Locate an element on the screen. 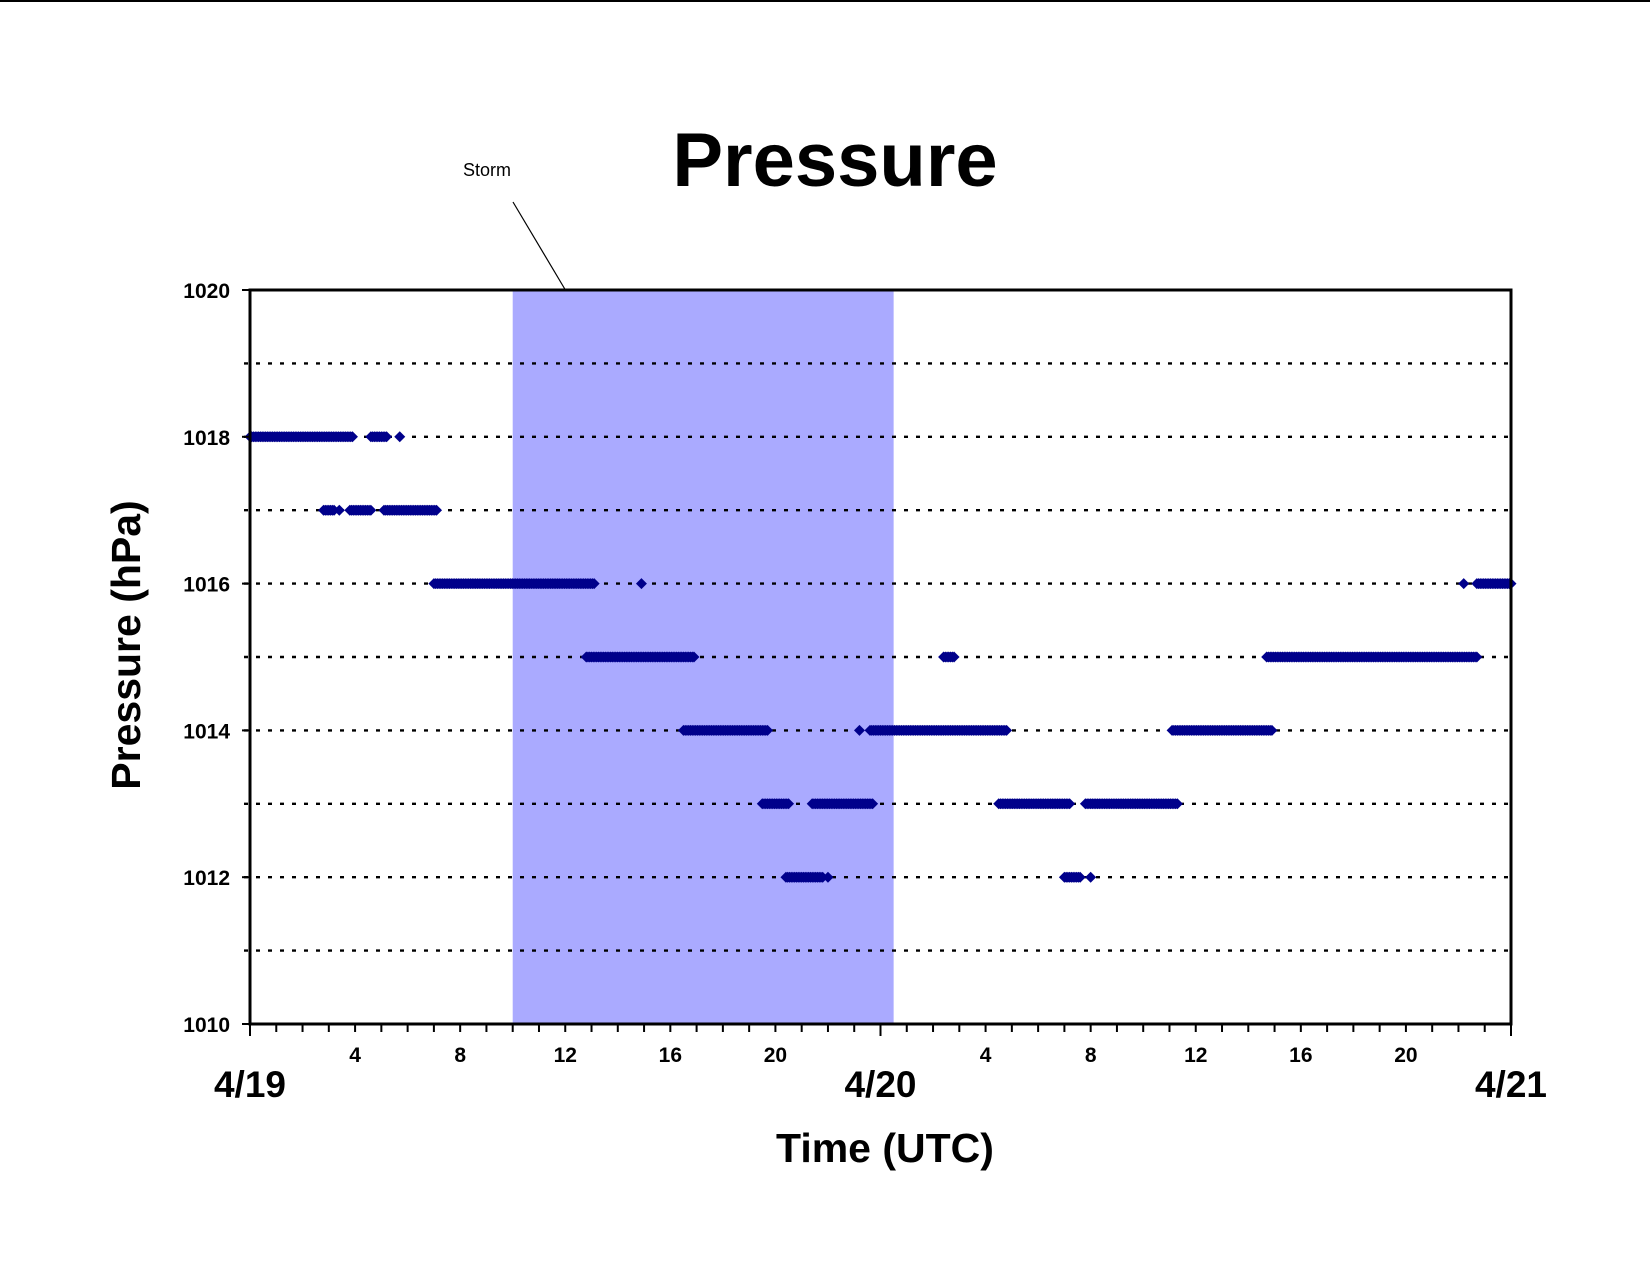 This screenshot has width=1650, height=1275. x-date-label: 4/19 is located at coordinates (250, 1084).